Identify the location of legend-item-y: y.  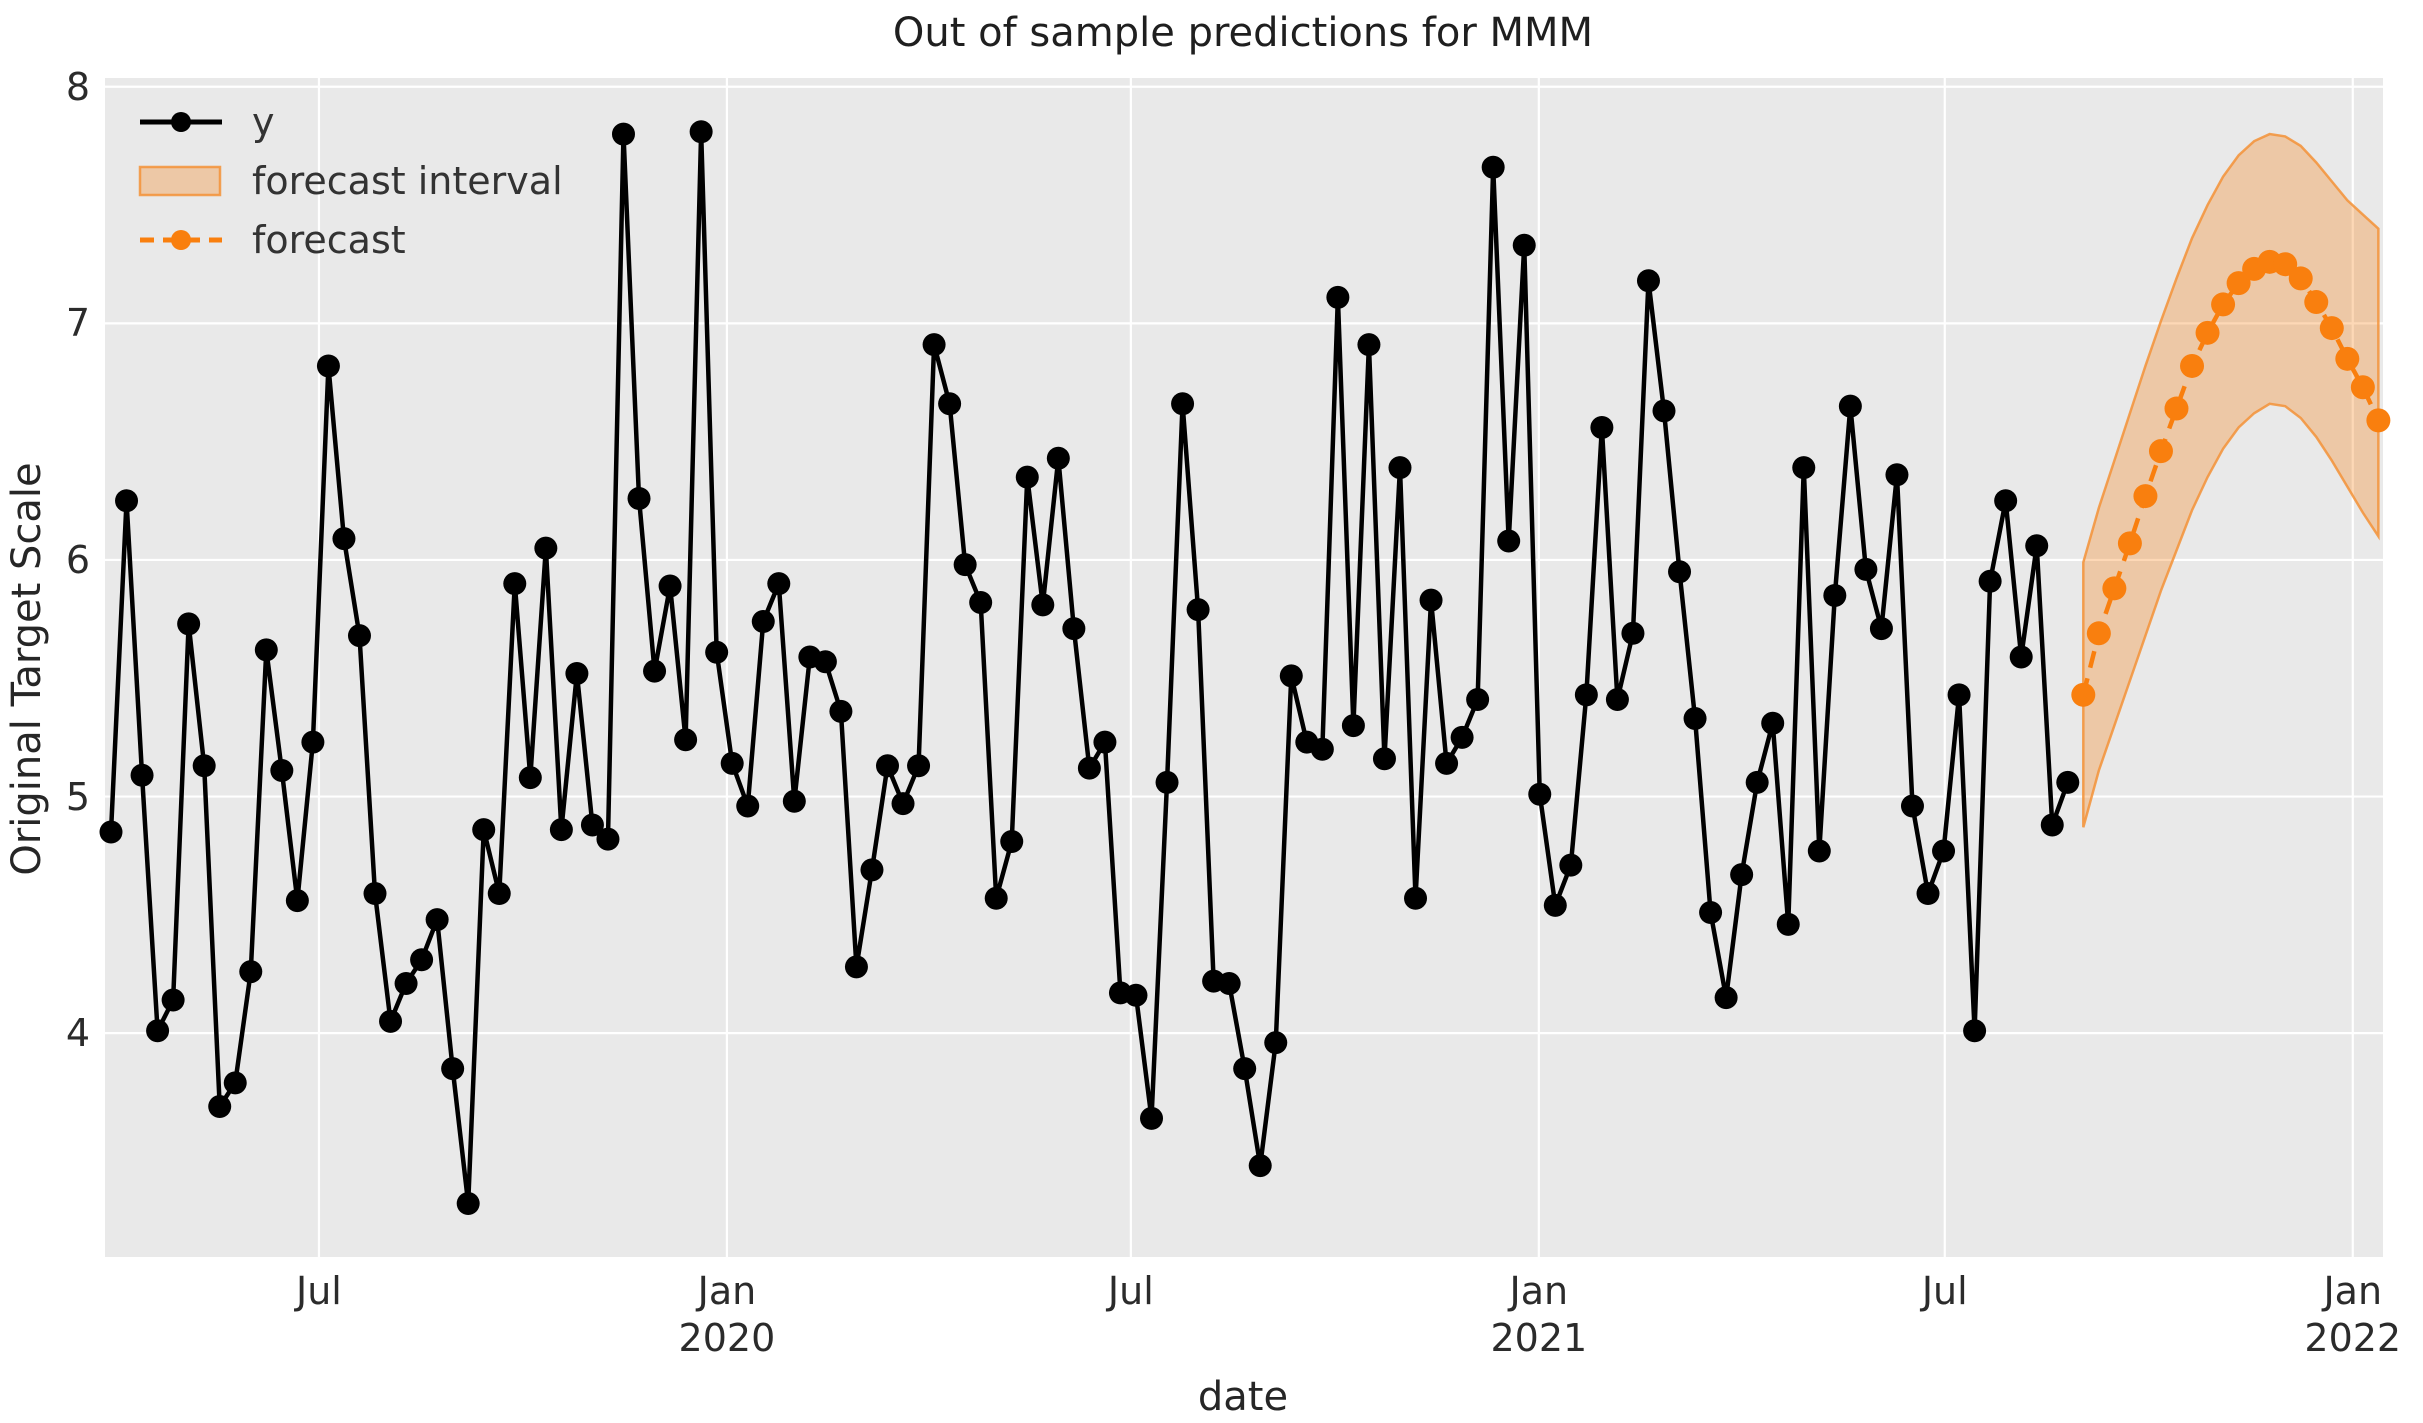
(350, 121).